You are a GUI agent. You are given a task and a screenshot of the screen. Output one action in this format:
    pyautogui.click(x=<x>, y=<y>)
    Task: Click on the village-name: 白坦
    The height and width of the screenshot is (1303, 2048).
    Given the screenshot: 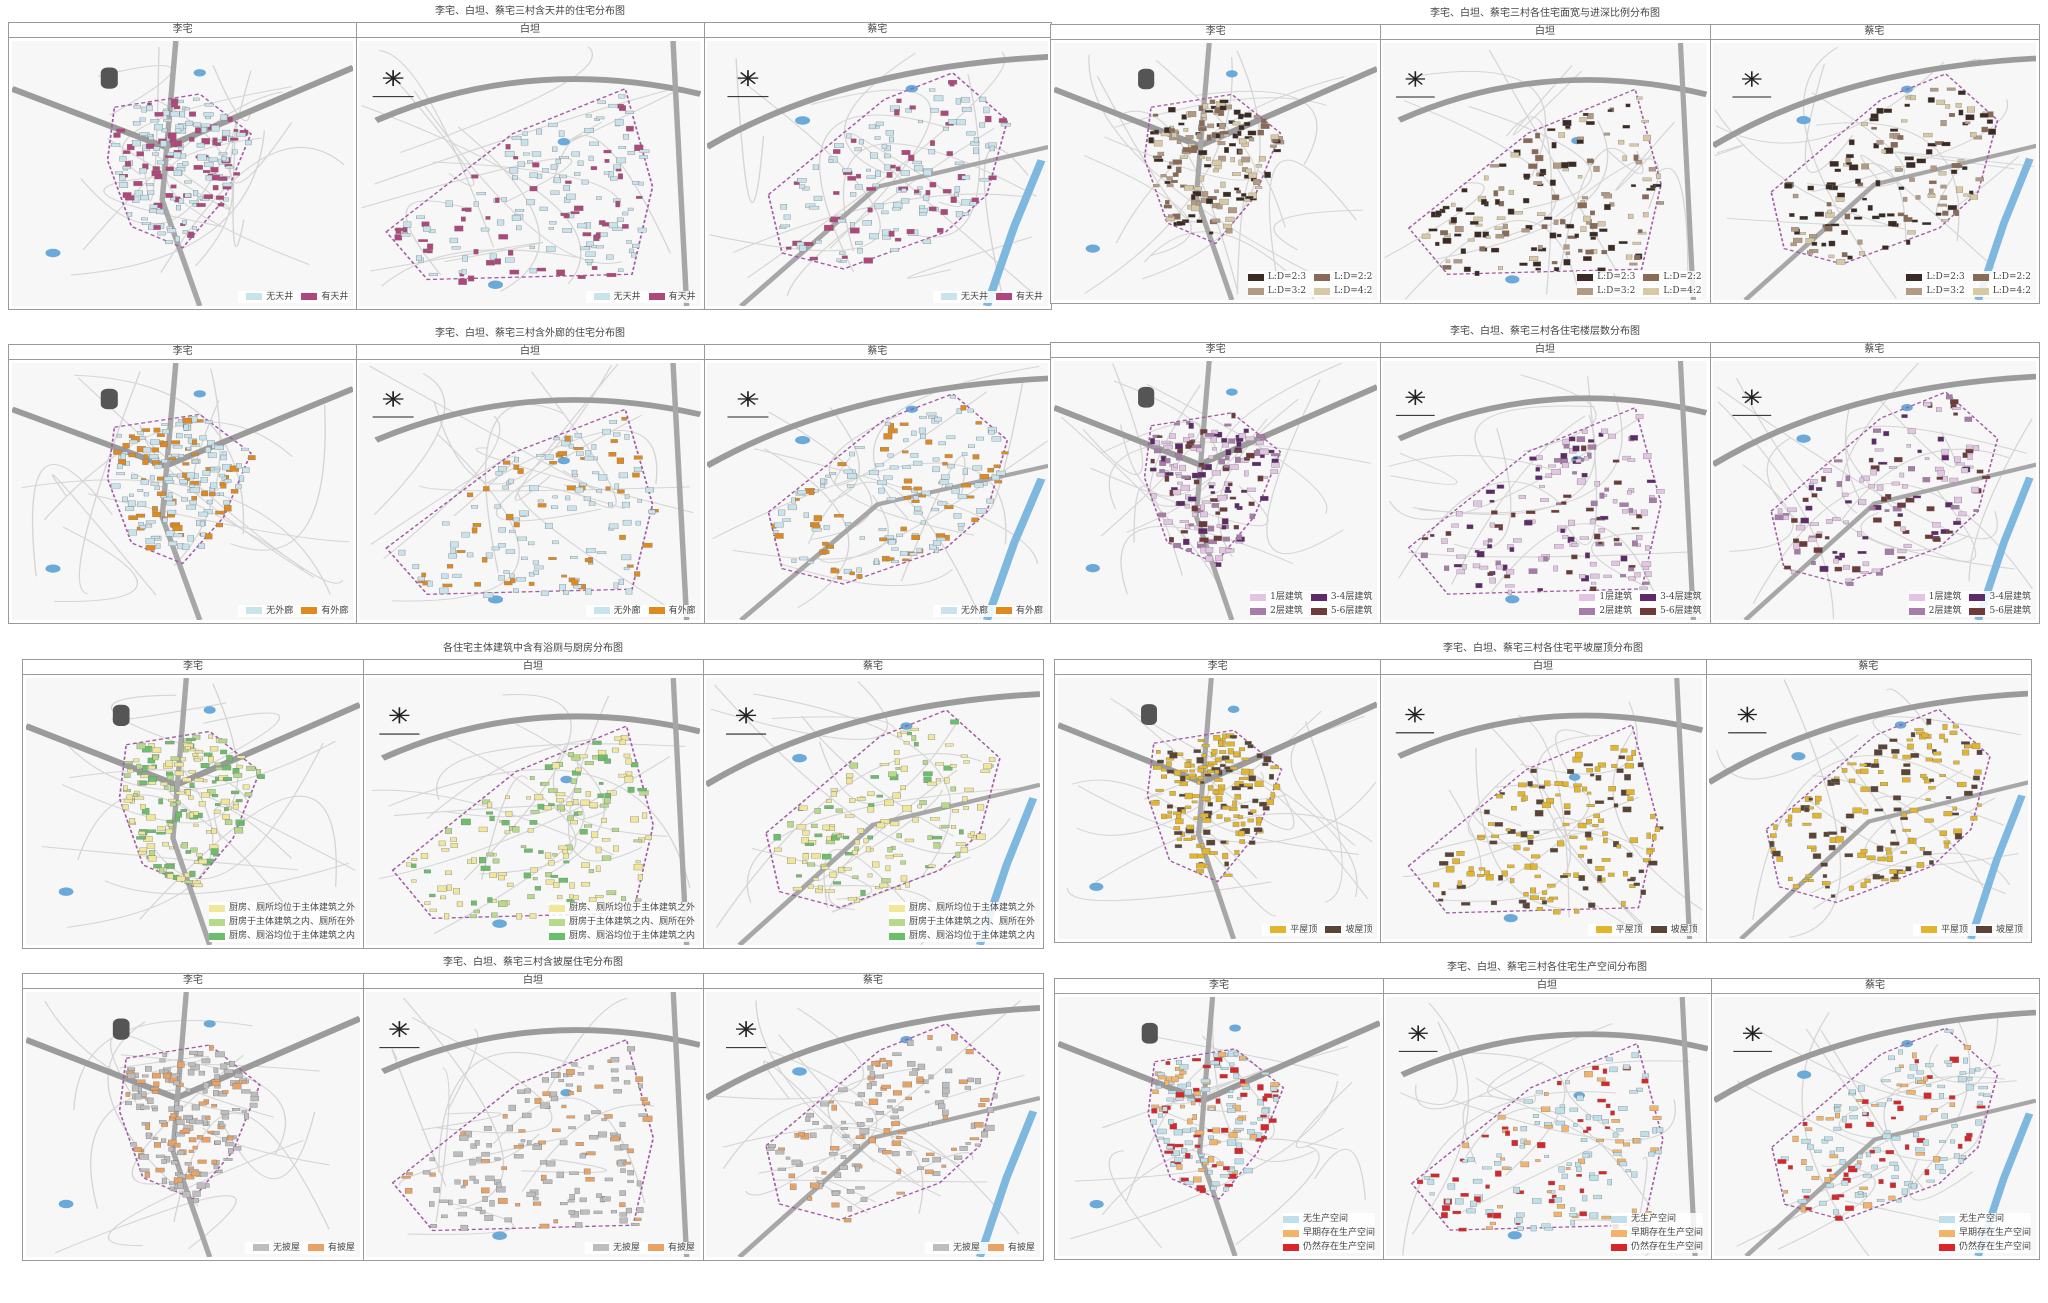 What is the action you would take?
    pyautogui.click(x=530, y=352)
    